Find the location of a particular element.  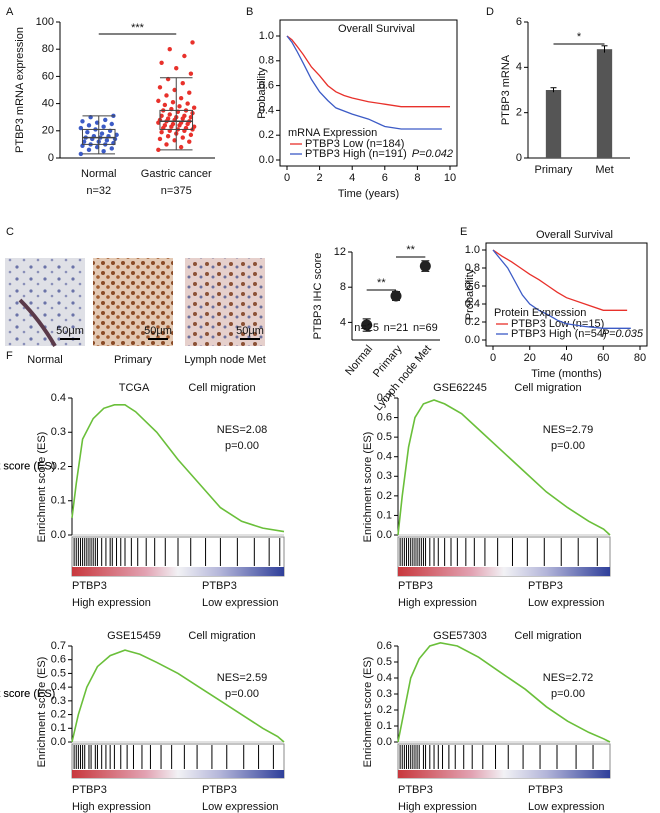

n-label: n=21 is located at coordinates (396, 328).